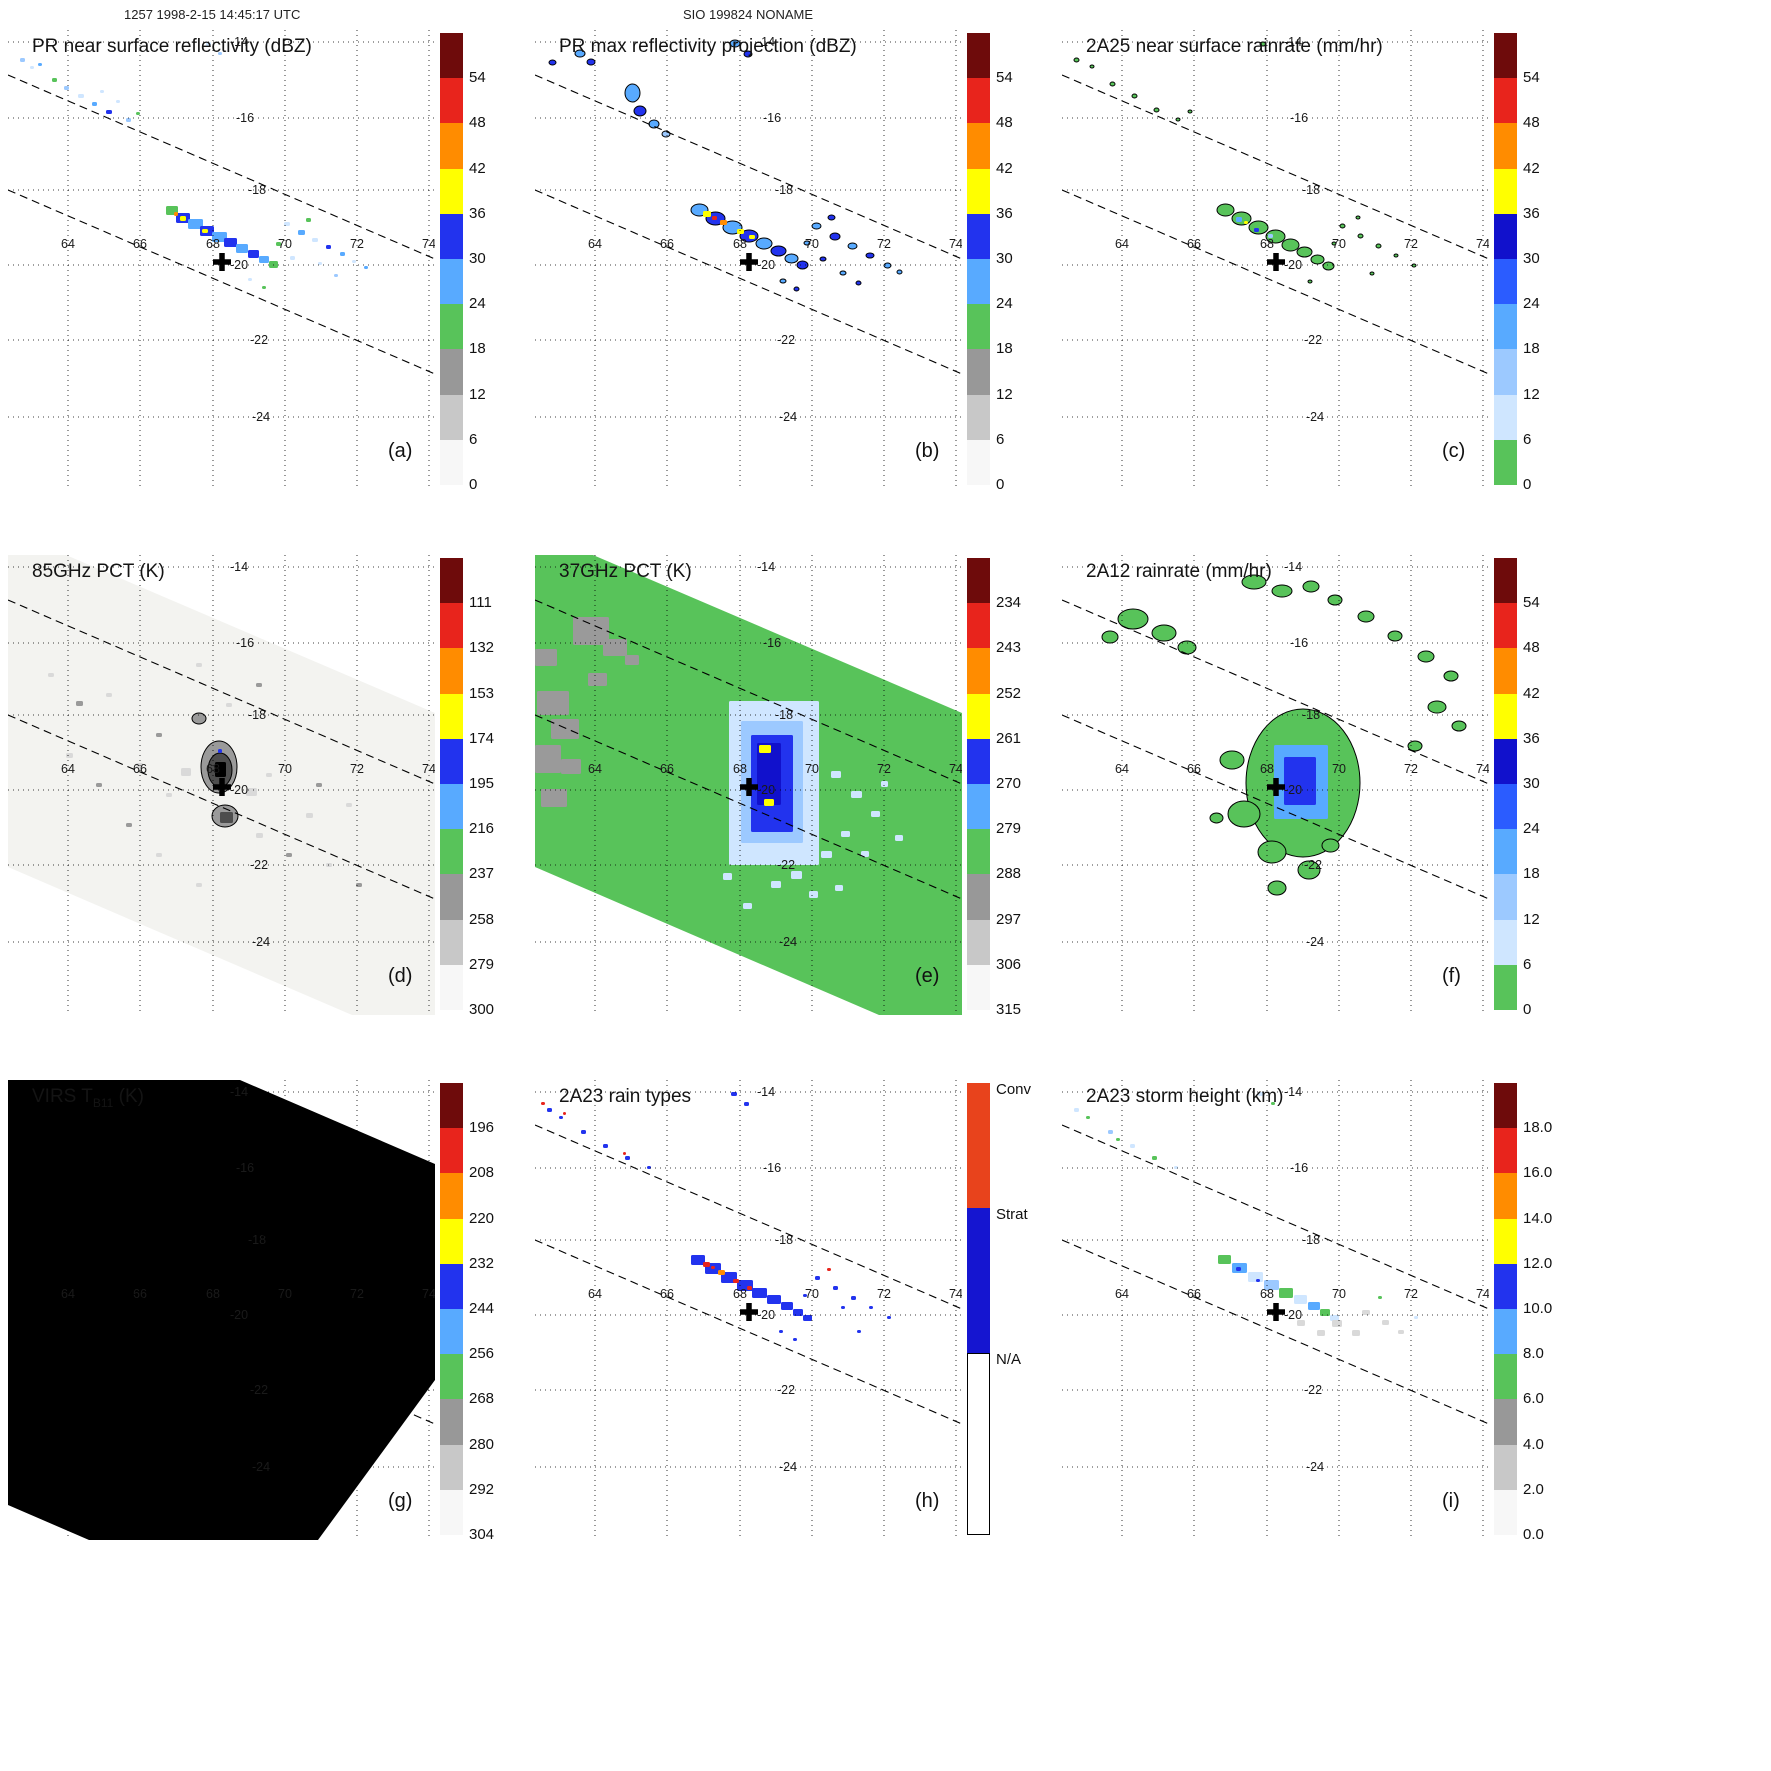 This screenshot has height=1771, width=1771. What do you see at coordinates (1482, 1294) in the screenshot?
I see `lon-label: 74` at bounding box center [1482, 1294].